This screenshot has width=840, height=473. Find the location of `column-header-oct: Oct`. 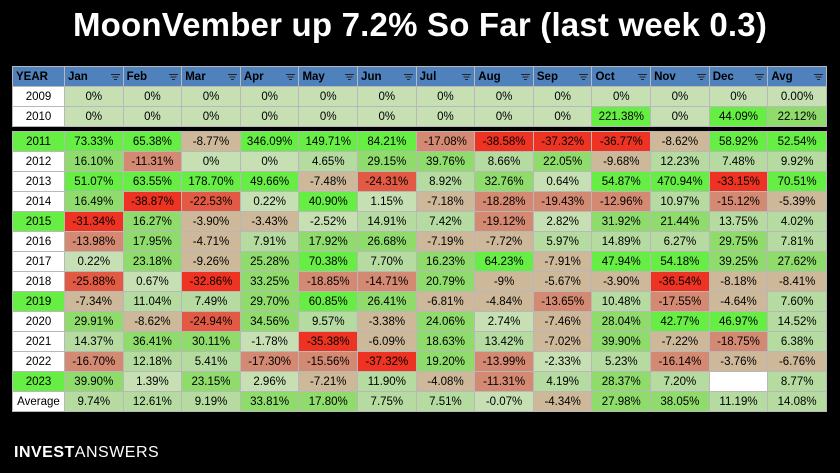

column-header-oct: Oct is located at coordinates (621, 76).